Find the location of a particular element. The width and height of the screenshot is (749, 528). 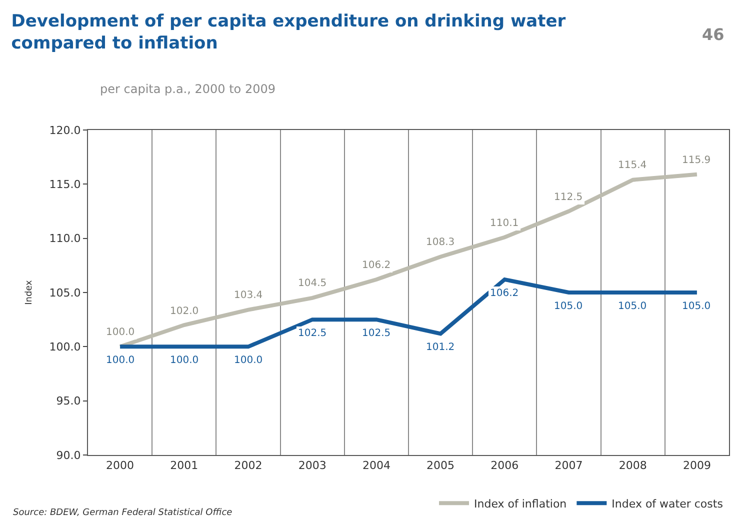

data-label: 115.4 is located at coordinates (632, 165).